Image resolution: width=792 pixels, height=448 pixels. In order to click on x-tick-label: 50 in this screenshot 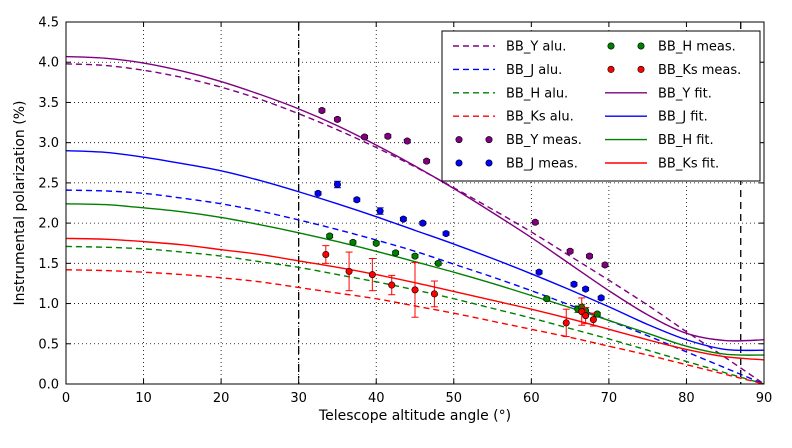, I will do `click(454, 398)`.